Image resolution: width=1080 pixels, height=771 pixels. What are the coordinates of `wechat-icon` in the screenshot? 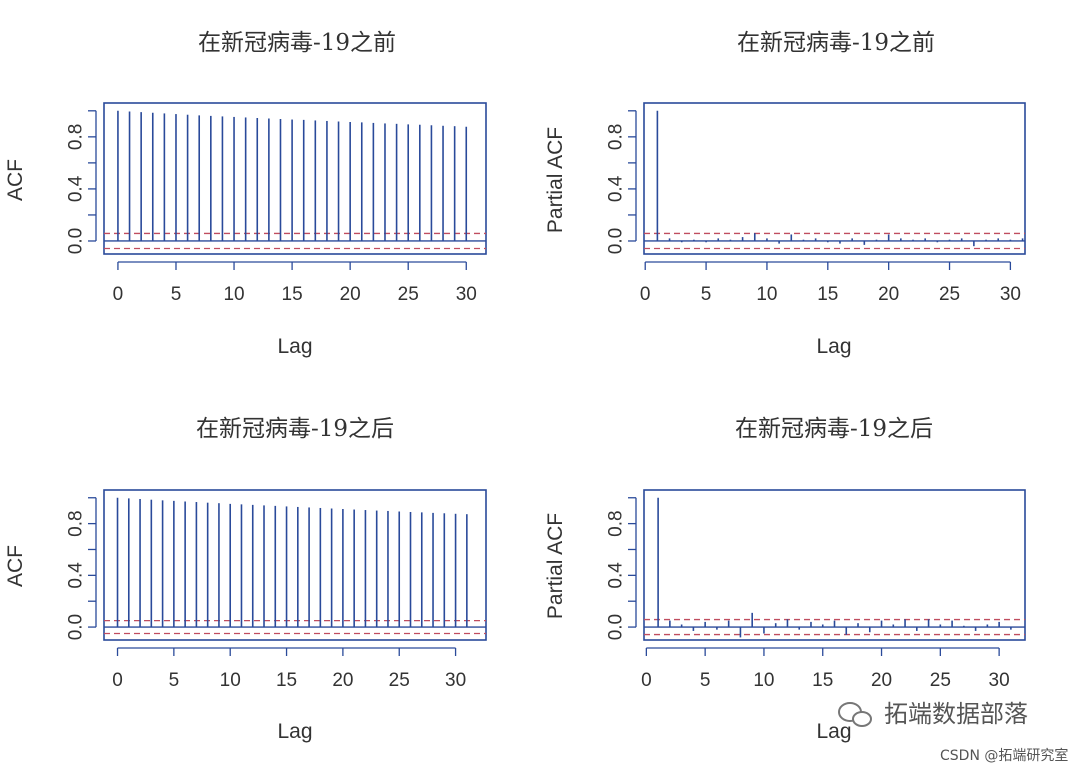 It's located at (855, 714).